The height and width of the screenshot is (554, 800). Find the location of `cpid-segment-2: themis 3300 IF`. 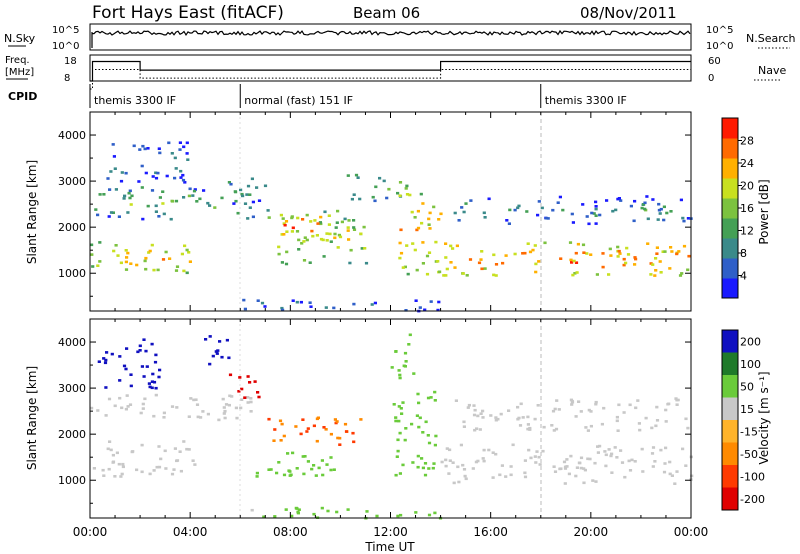

cpid-segment-2: themis 3300 IF is located at coordinates (586, 100).